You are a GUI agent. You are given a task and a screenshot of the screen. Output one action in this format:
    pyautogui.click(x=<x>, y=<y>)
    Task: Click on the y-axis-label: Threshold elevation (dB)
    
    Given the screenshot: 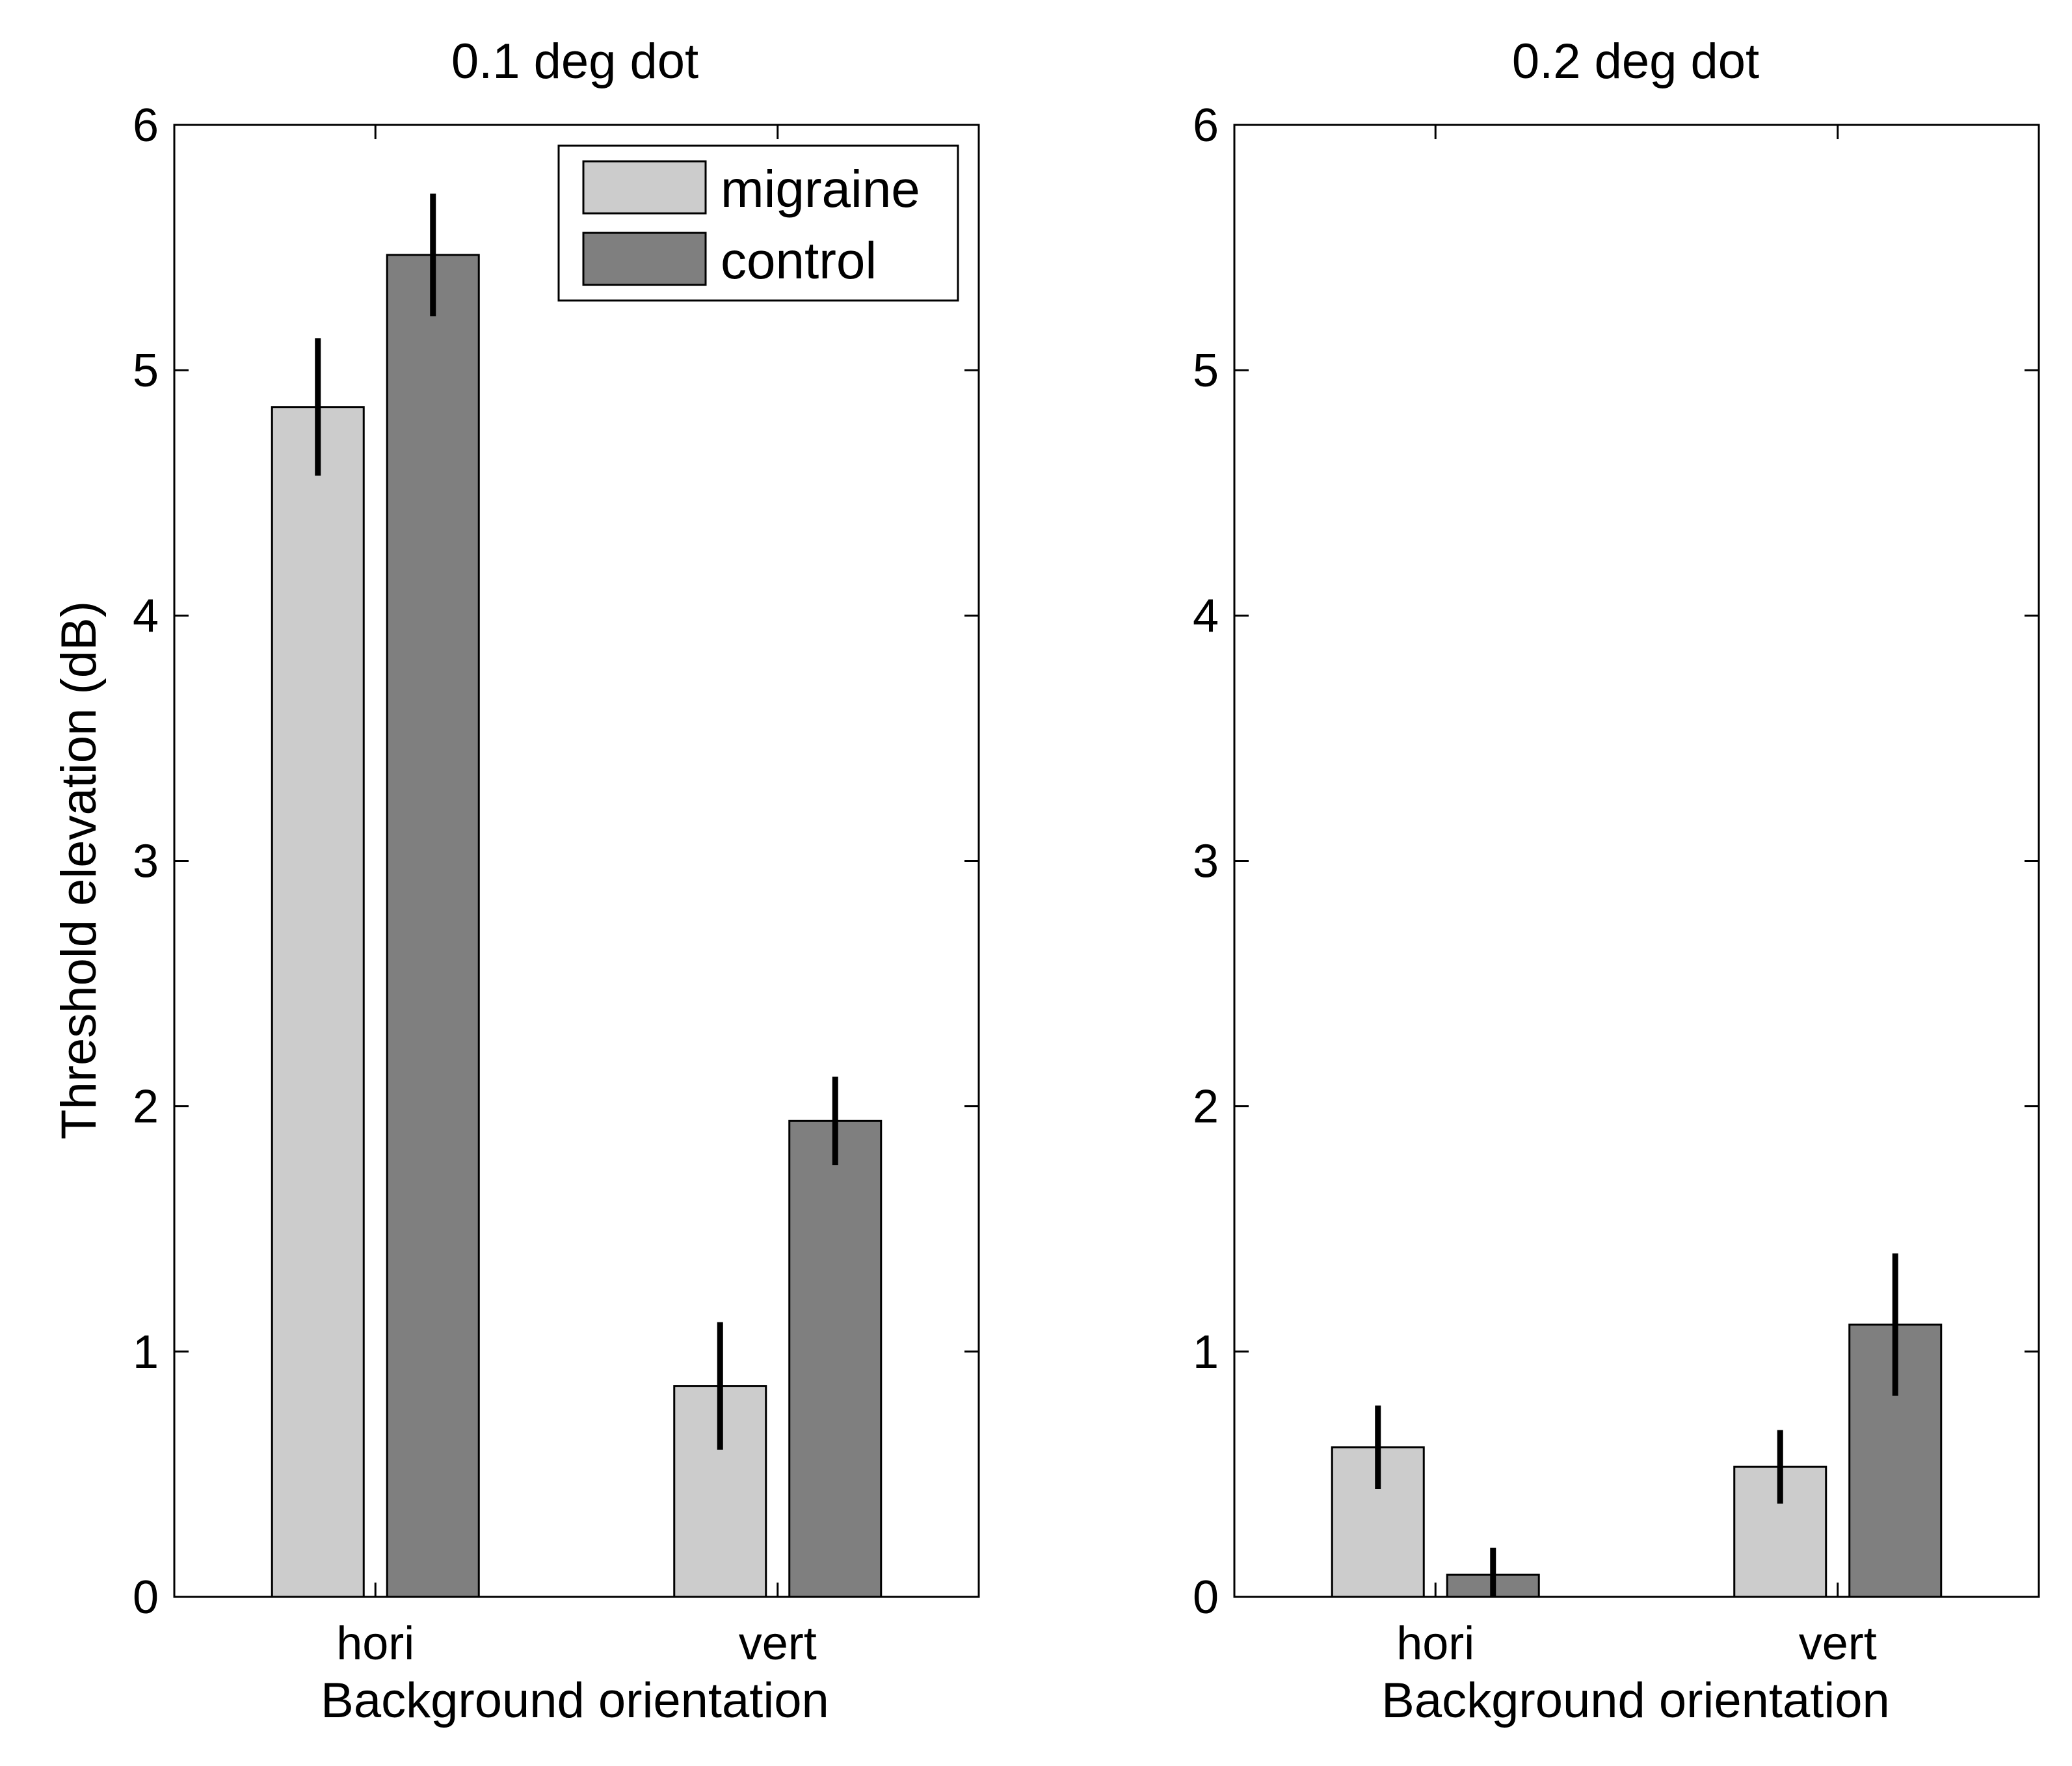 What is the action you would take?
    pyautogui.click(x=79, y=871)
    